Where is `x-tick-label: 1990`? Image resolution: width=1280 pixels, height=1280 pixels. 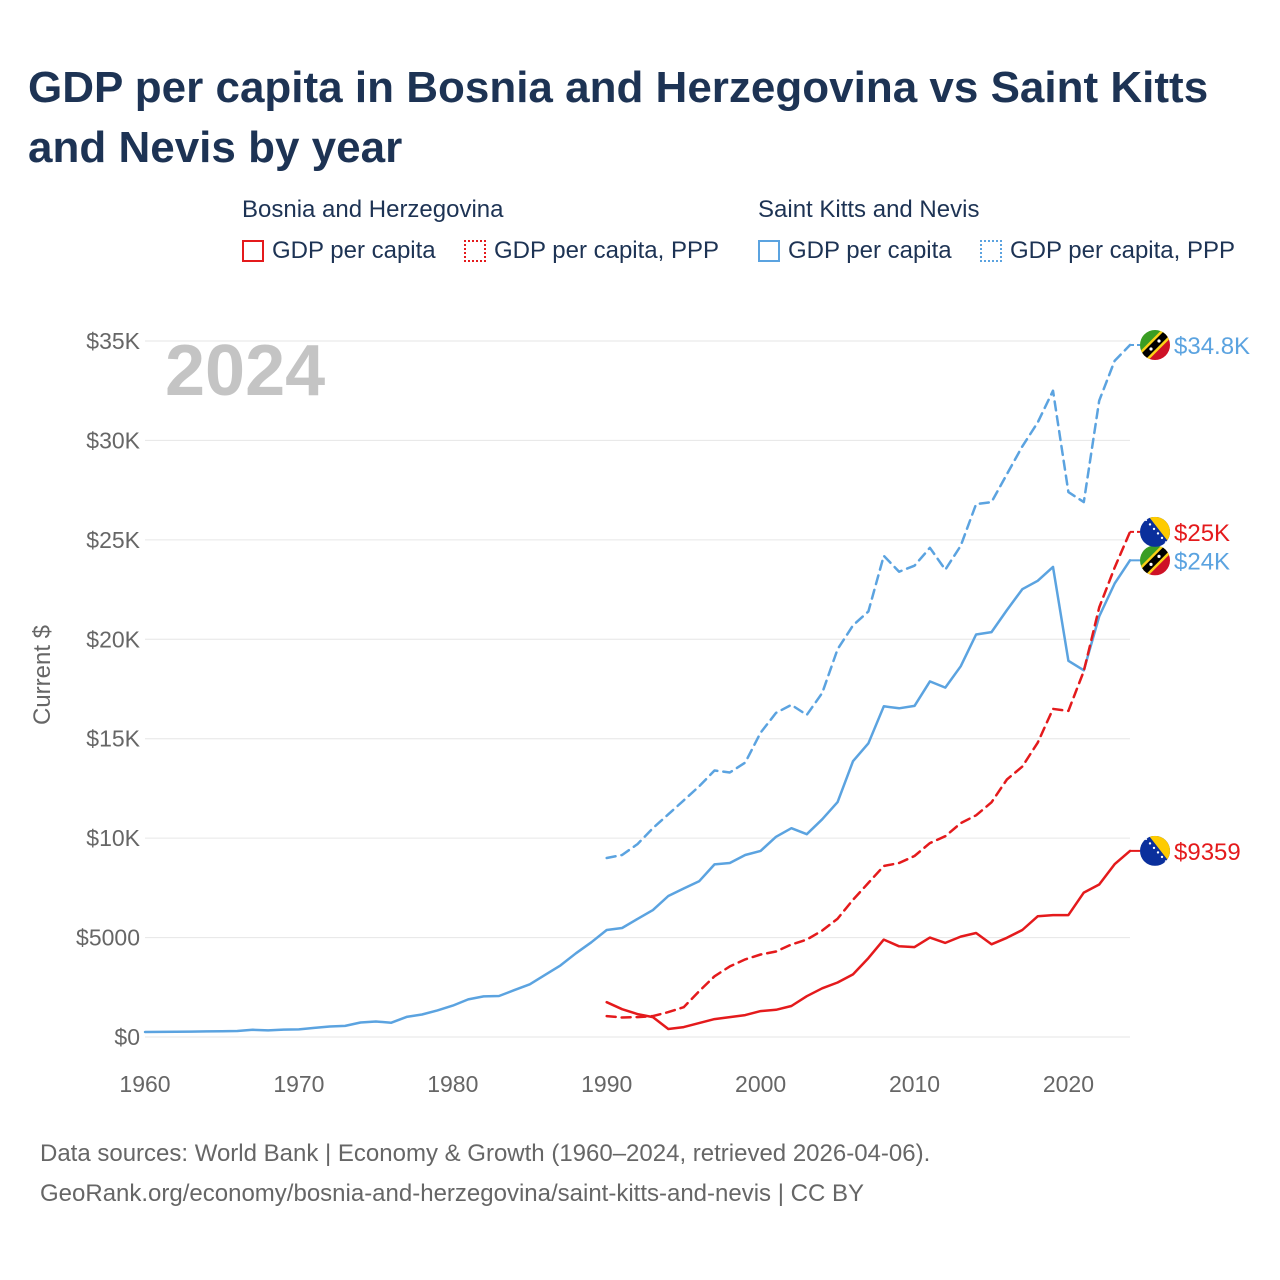 x-tick-label: 1990 is located at coordinates (606, 1084).